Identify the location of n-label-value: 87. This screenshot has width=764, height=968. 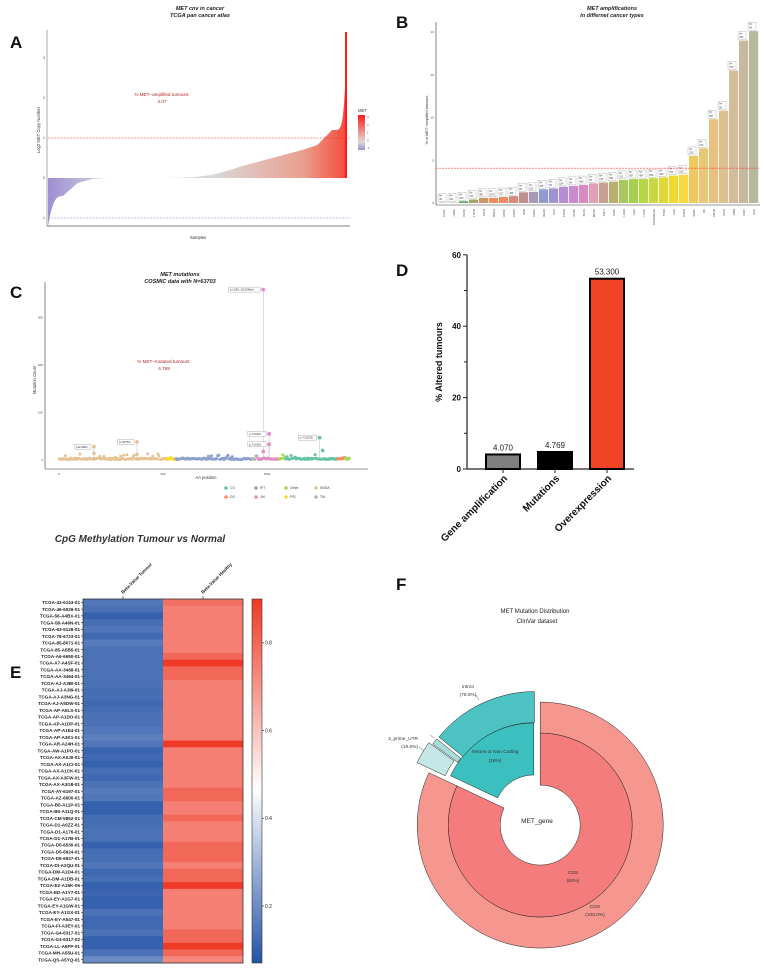
(590, 180).